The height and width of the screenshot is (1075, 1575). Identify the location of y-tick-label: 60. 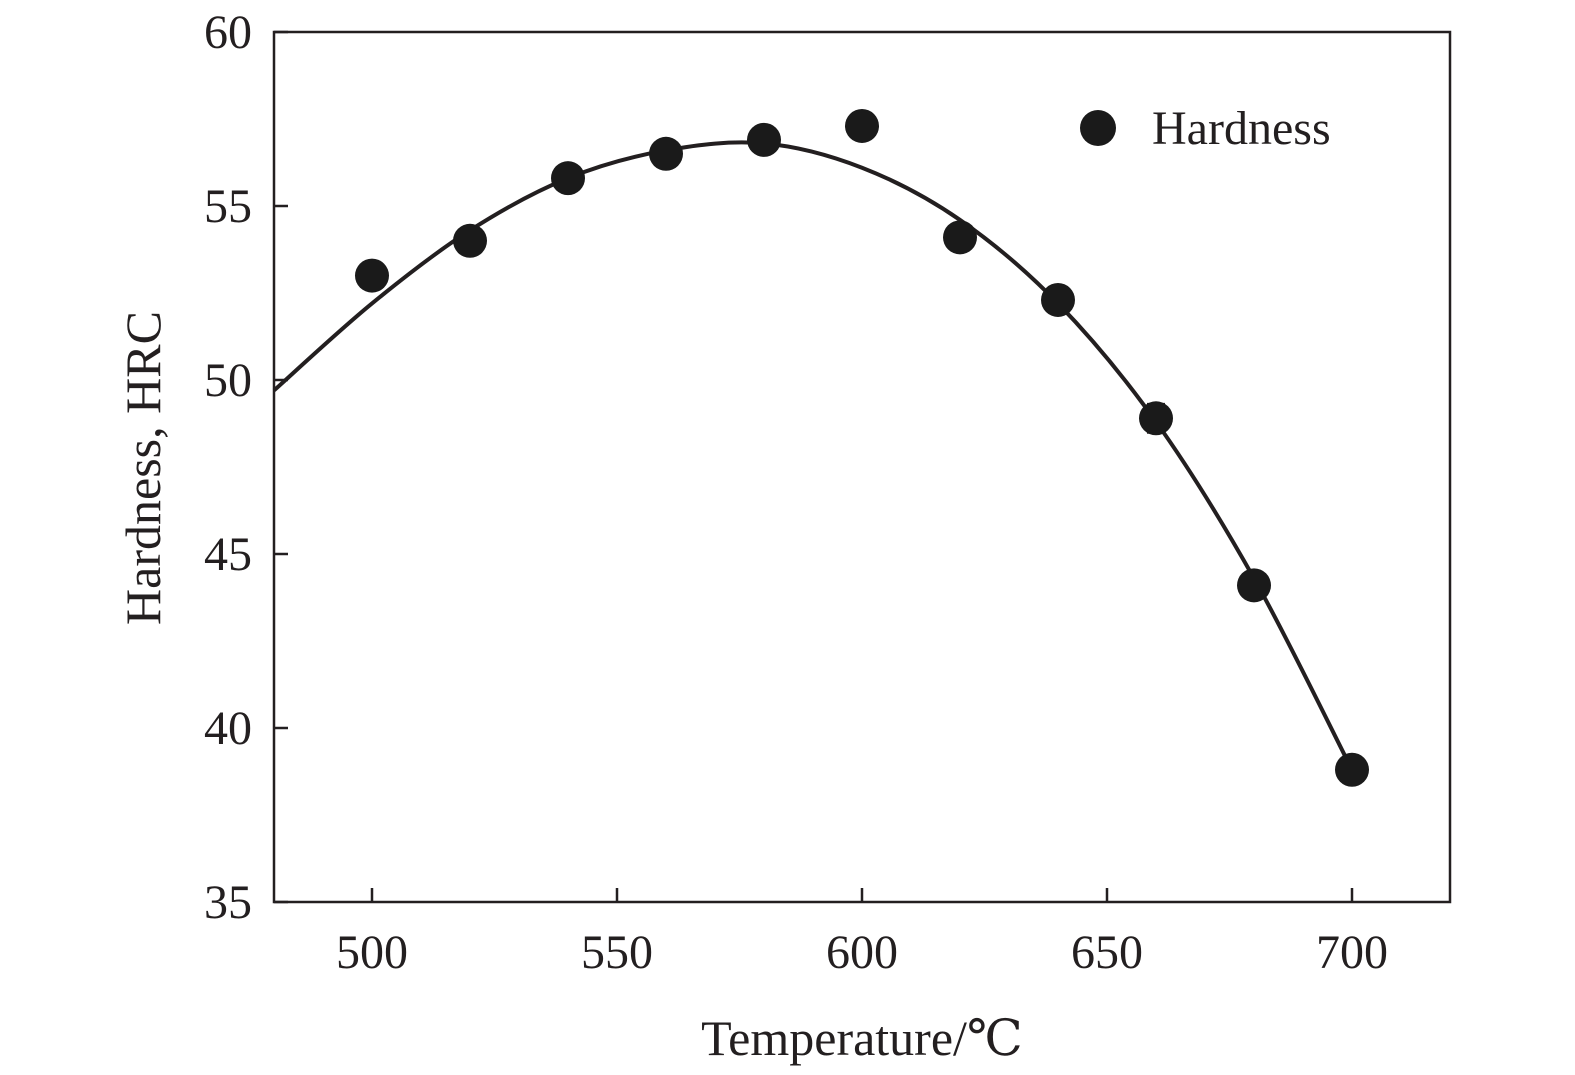
(228, 32).